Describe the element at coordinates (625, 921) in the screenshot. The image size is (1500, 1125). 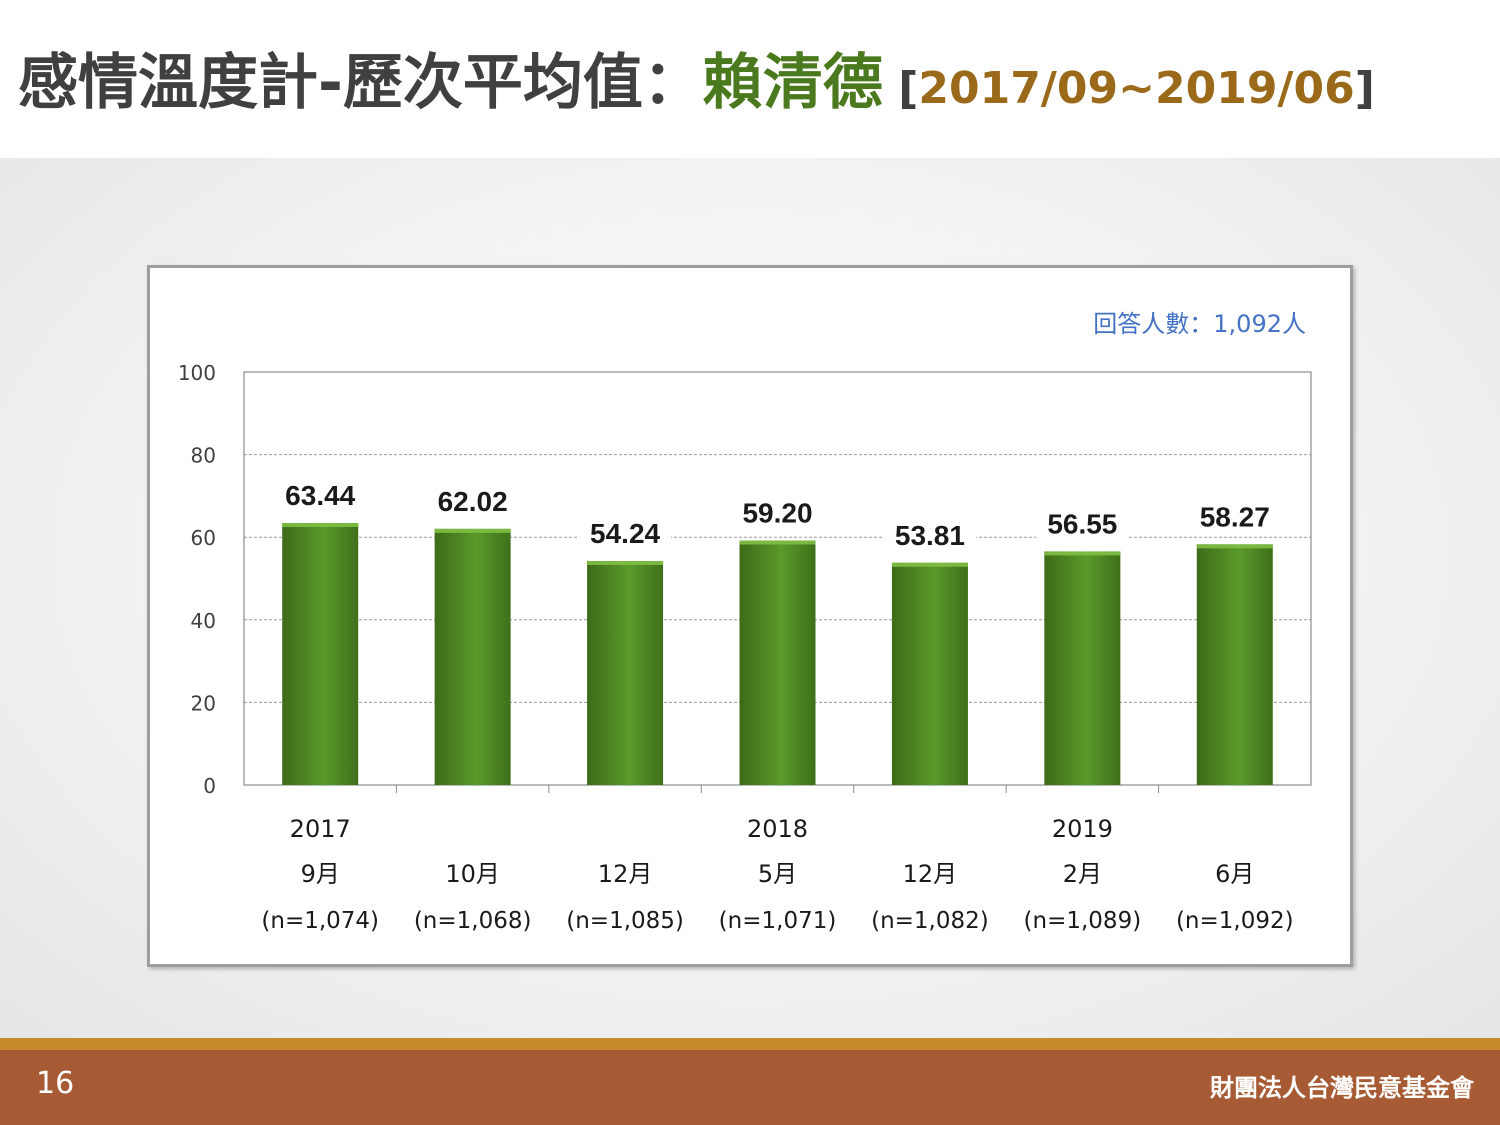
I see `x-sample-size-label: (n=1,085)` at that location.